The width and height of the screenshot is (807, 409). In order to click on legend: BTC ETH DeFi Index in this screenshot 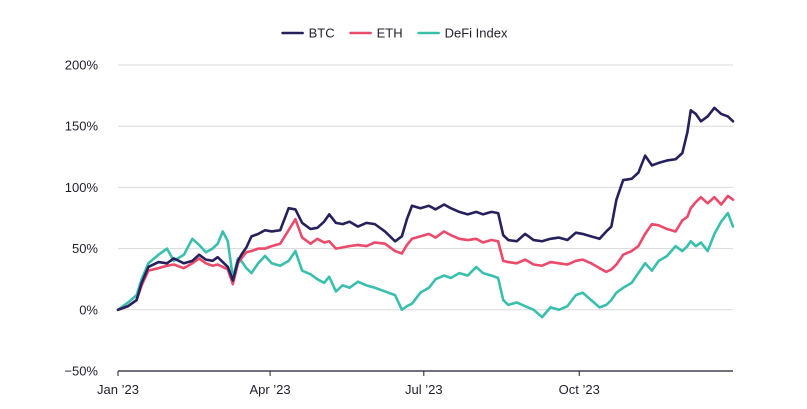, I will do `click(394, 33)`.